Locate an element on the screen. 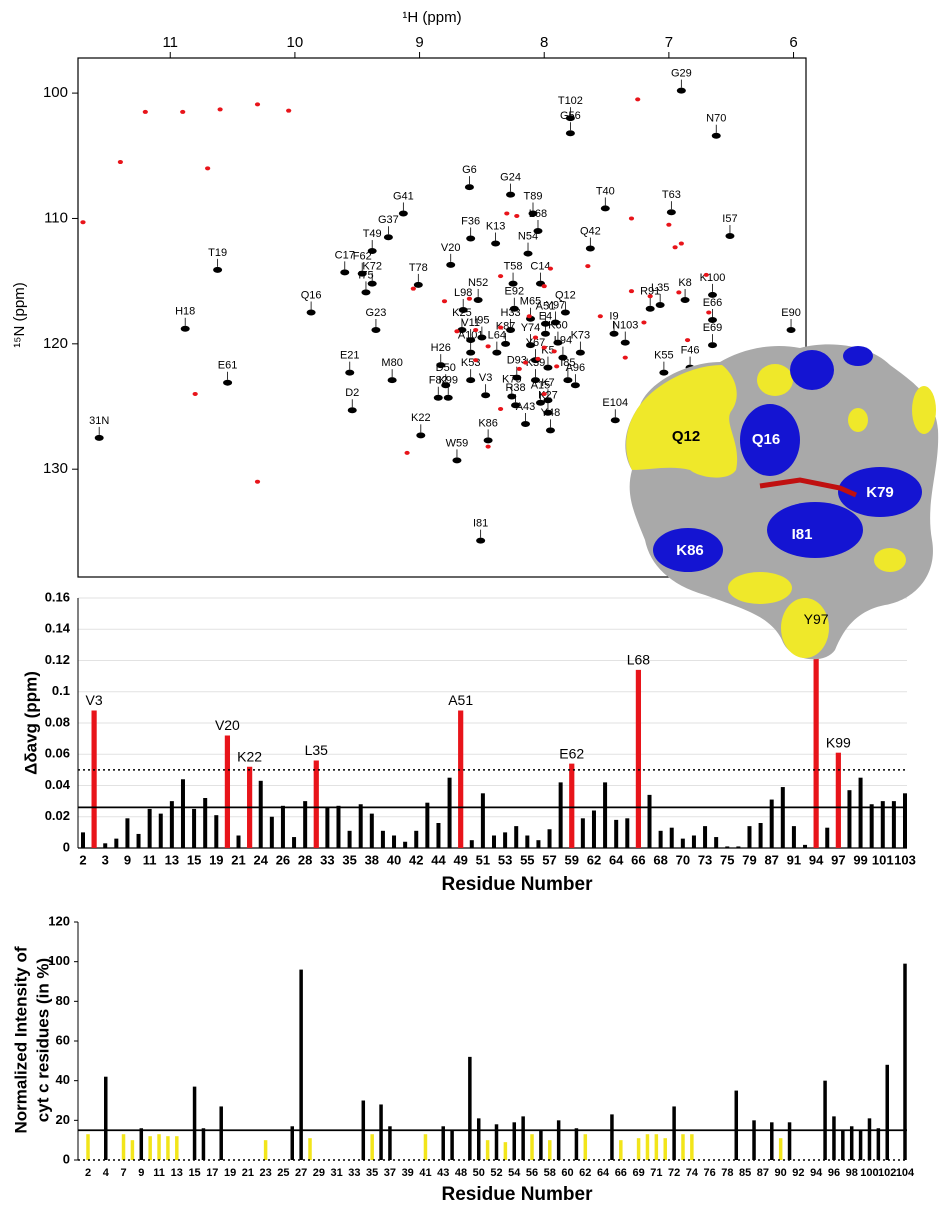 The height and width of the screenshot is (1205, 940). surface-patch is located at coordinates (805, 628).